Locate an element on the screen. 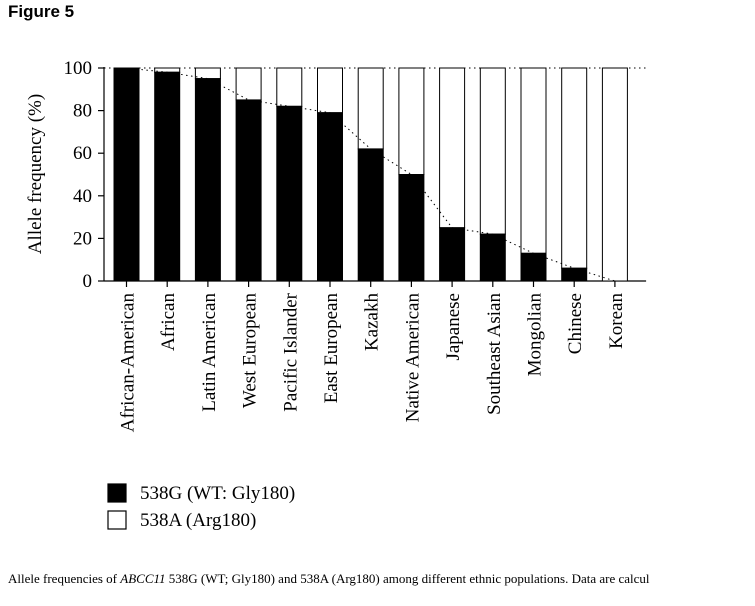  x-tick-label: Southeast Asian is located at coordinates (494, 354).